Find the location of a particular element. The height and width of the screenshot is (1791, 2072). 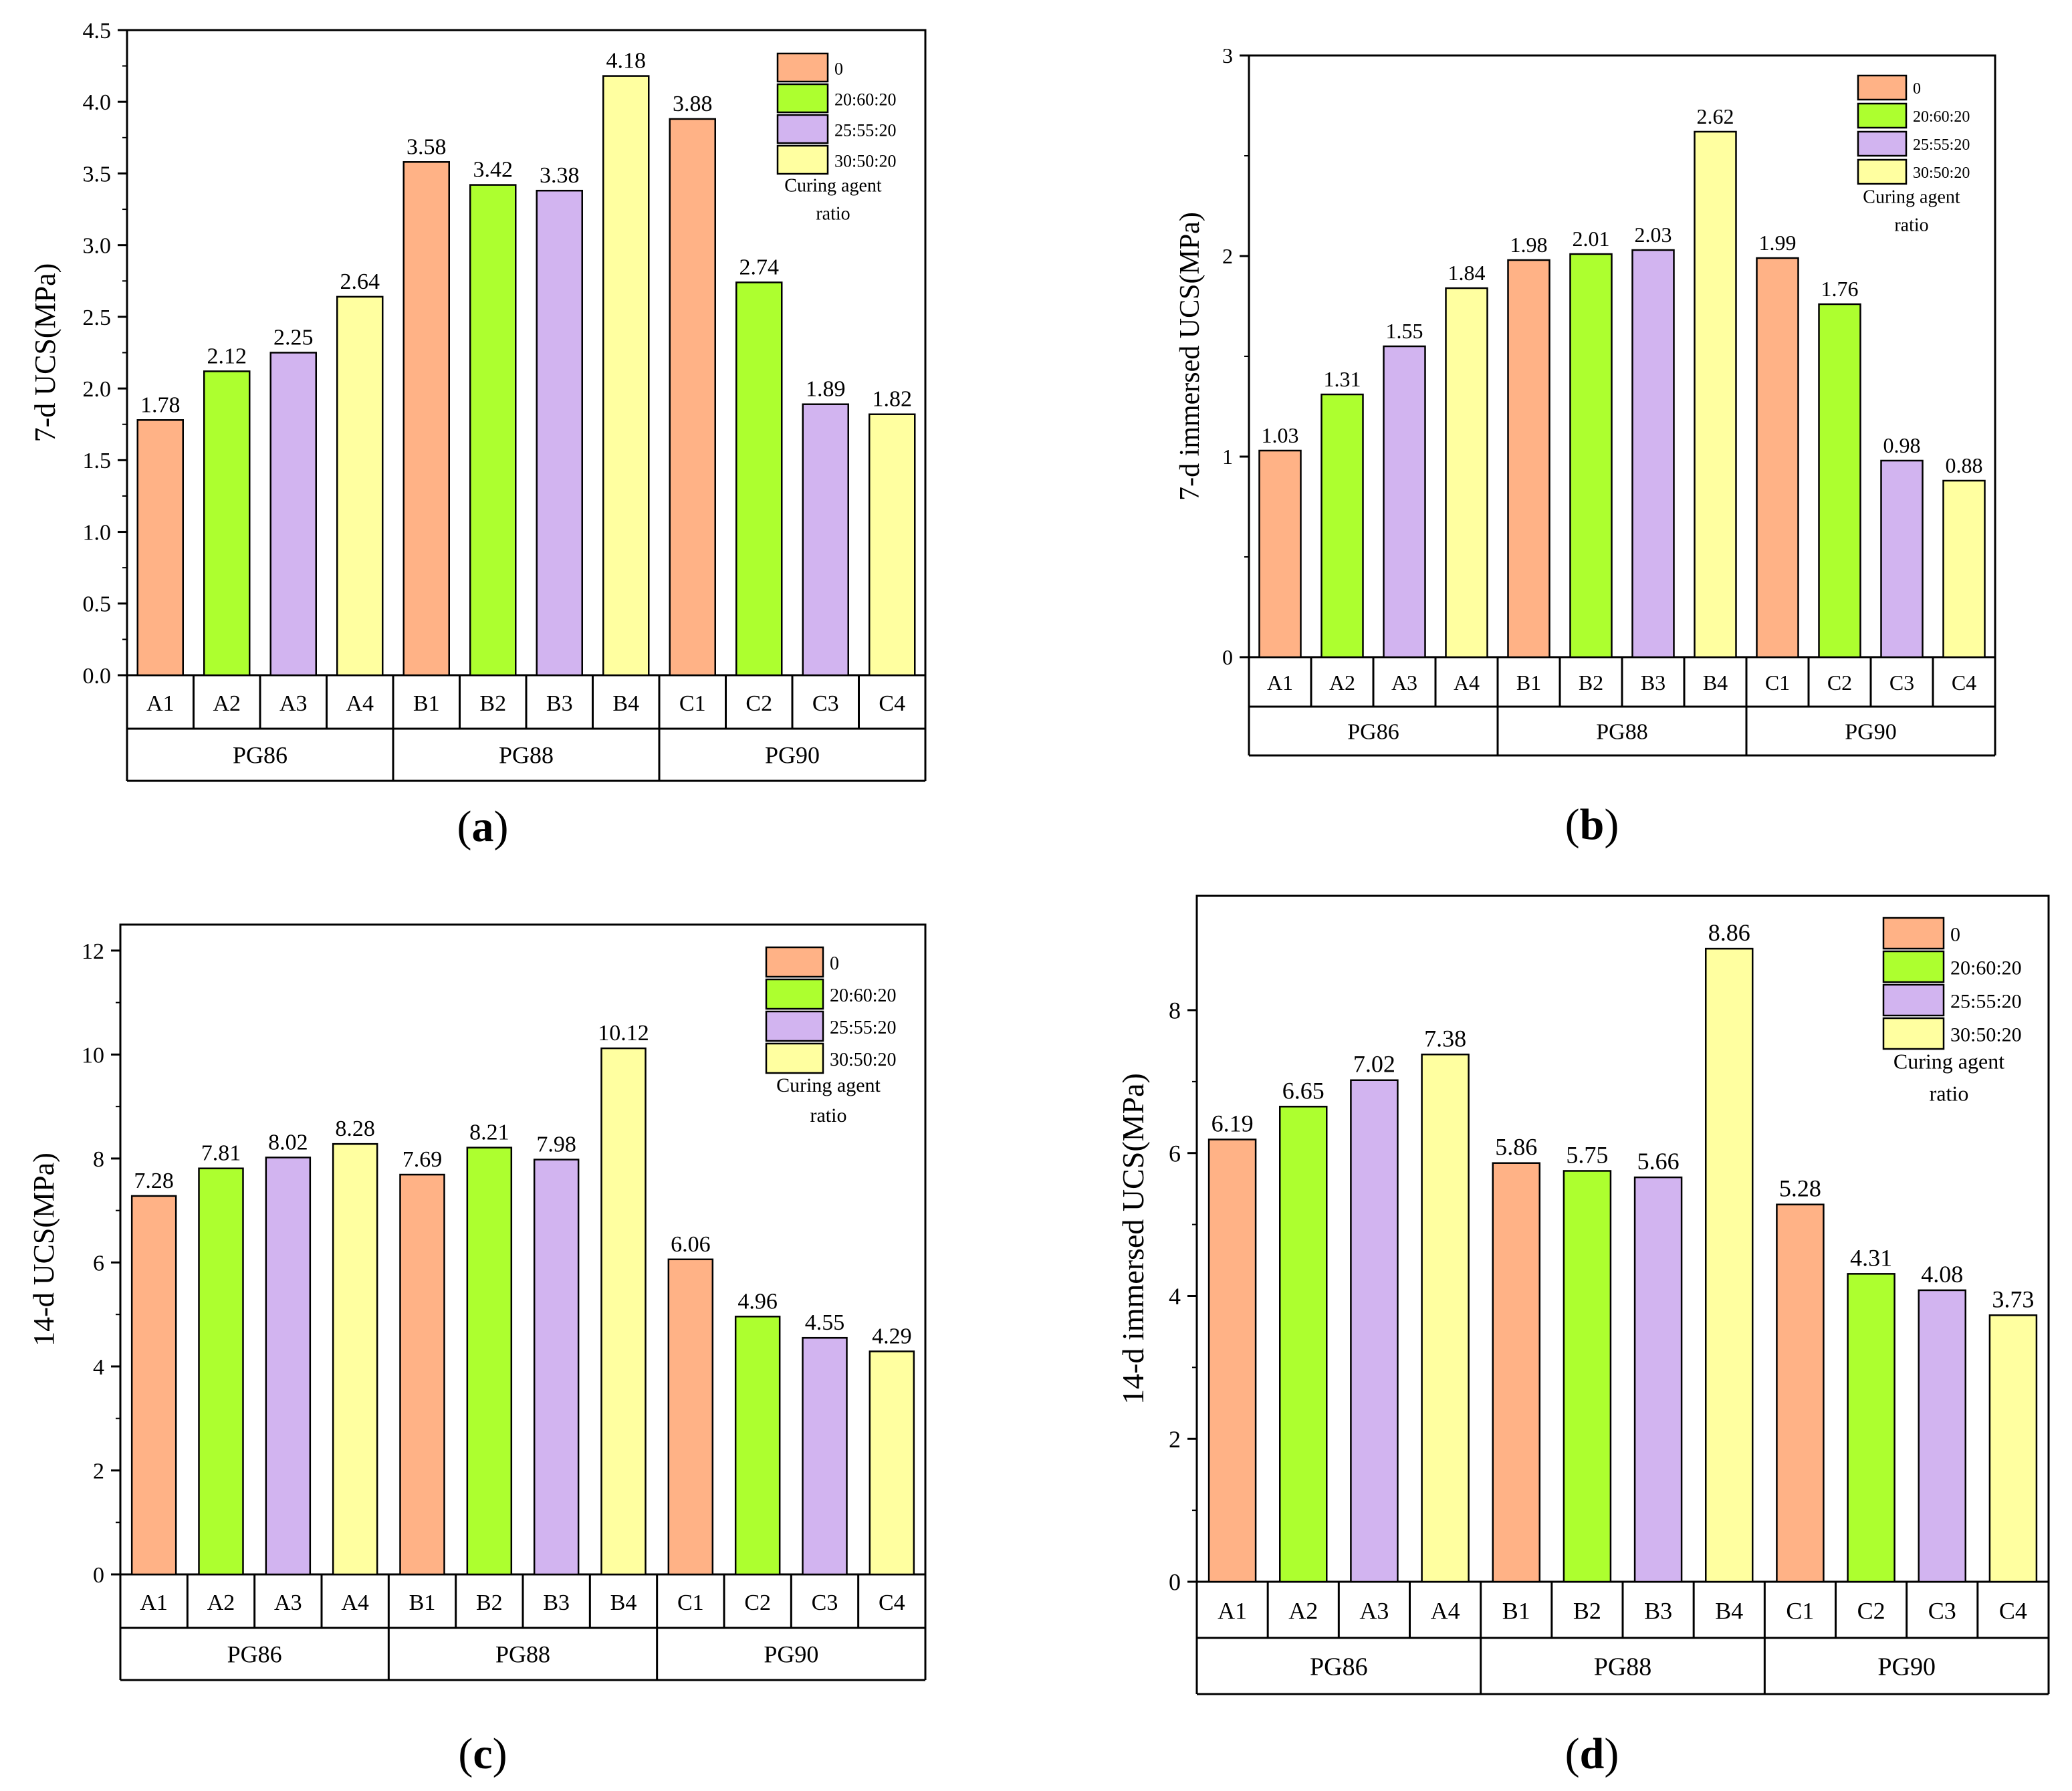

x-category-label: A1 is located at coordinates (1232, 1611).